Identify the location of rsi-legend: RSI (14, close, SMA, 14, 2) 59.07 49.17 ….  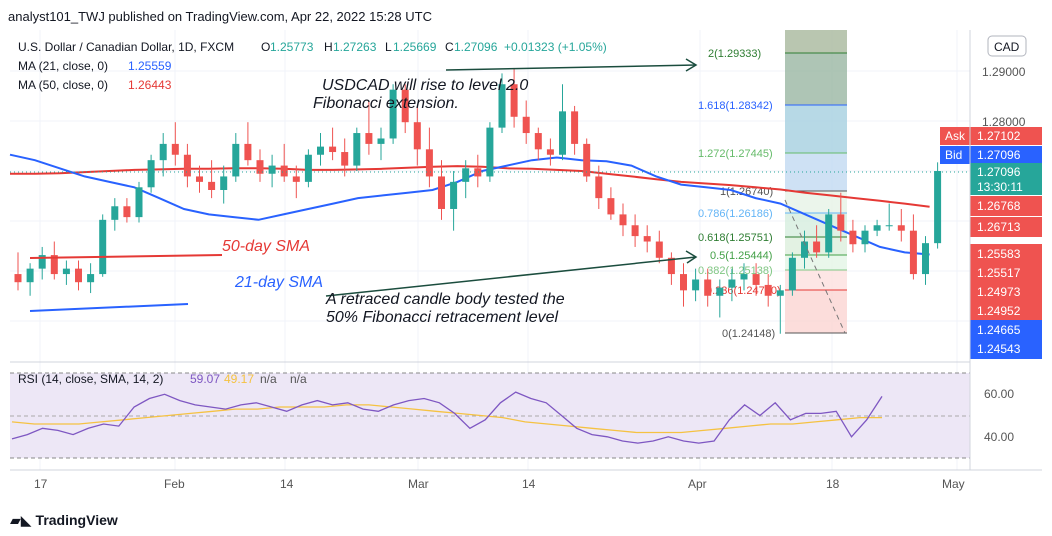
(162, 379).